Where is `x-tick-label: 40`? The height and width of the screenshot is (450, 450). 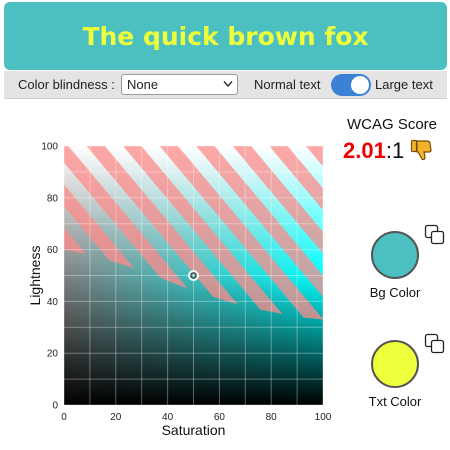
x-tick-label: 40 is located at coordinates (168, 417).